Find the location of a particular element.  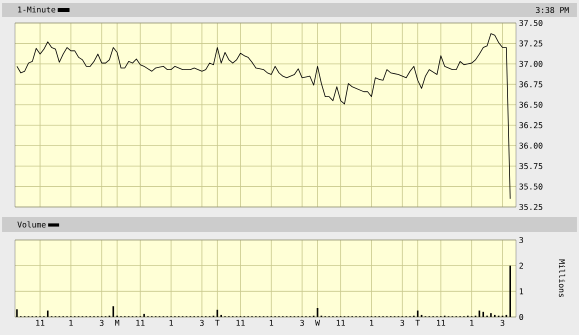

y-tick-label: 36.00 is located at coordinates (530, 145).